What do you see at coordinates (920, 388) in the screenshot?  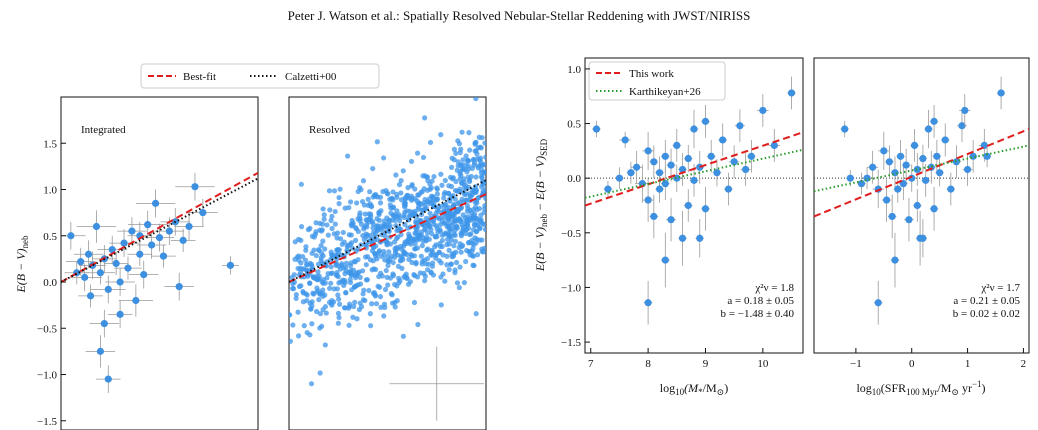 I see `xlabel-sfr: log10(SFR100 Myr/M⊙ yr−1)` at bounding box center [920, 388].